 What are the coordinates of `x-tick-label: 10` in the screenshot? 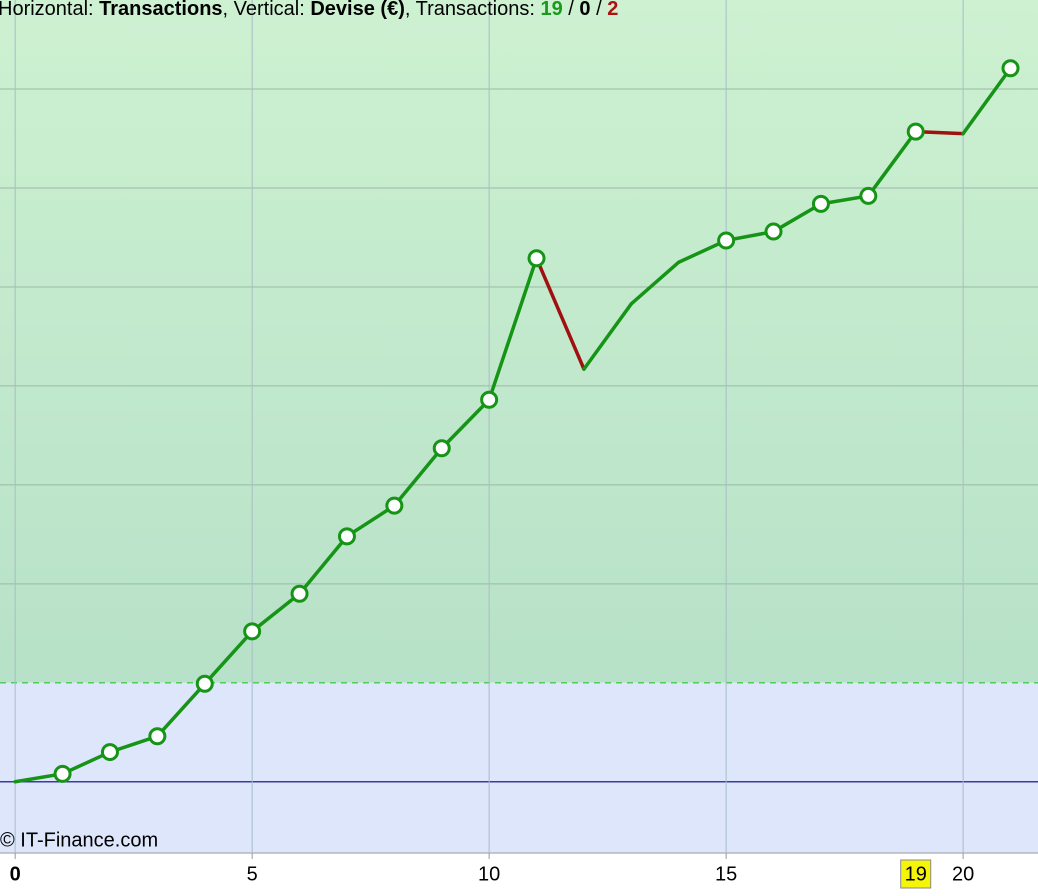 It's located at (489, 874).